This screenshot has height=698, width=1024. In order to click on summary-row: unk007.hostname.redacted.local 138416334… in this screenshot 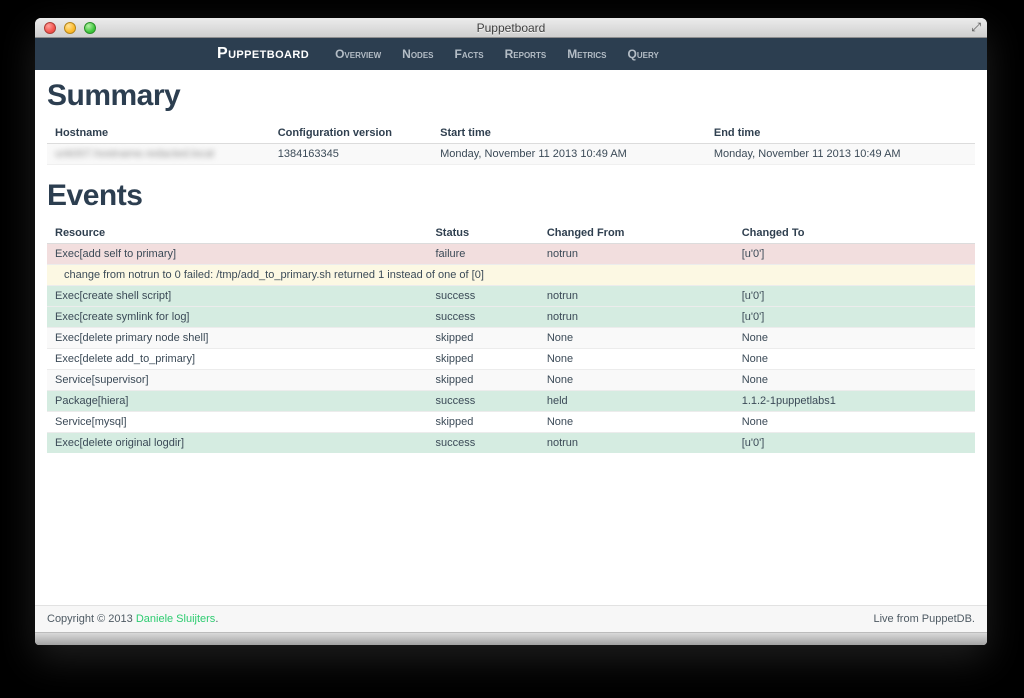, I will do `click(511, 154)`.